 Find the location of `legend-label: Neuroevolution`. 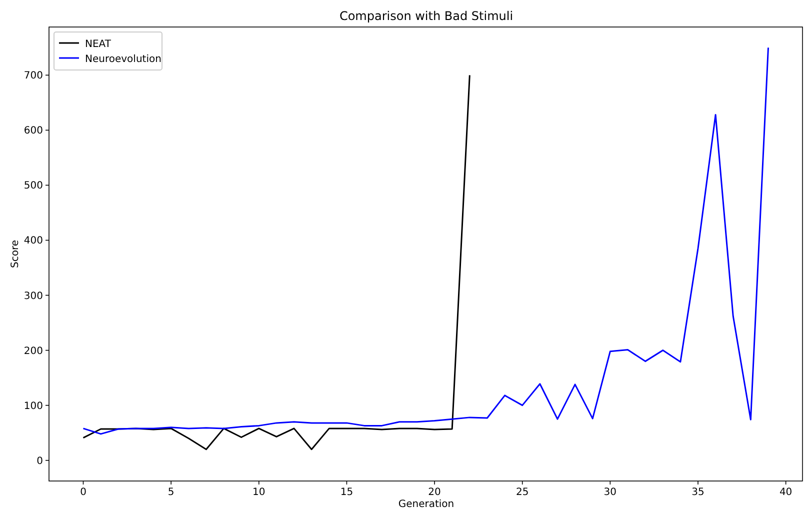

legend-label: Neuroevolution is located at coordinates (123, 59).